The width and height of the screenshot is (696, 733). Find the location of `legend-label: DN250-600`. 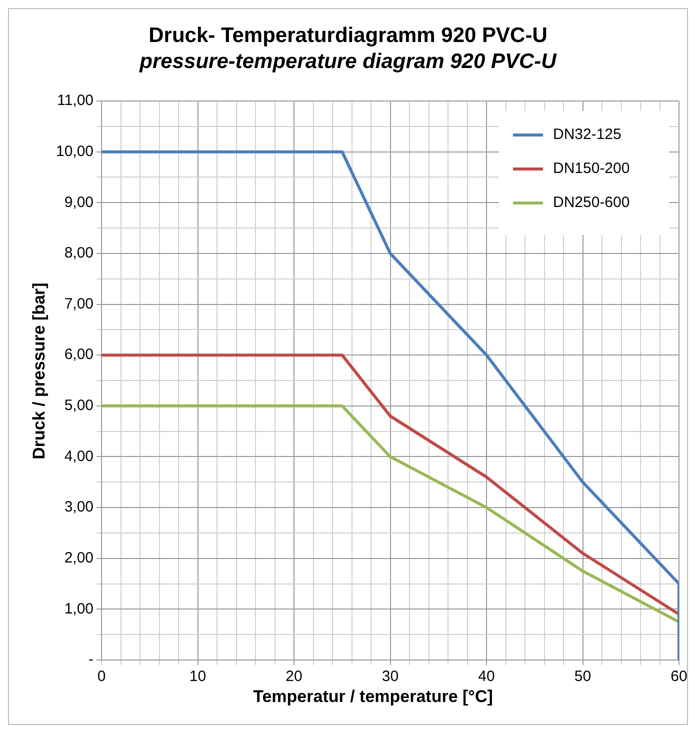

legend-label: DN250-600 is located at coordinates (591, 203).